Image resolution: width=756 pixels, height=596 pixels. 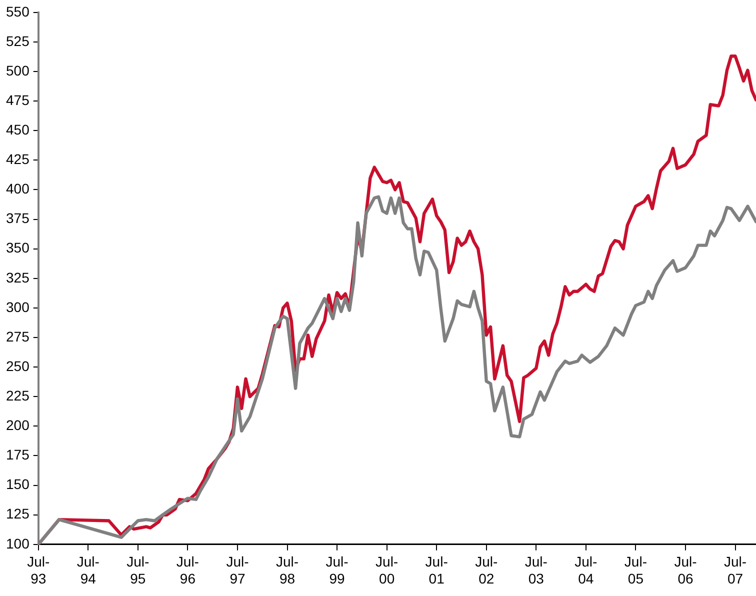 I want to click on x-tick-label: Jul- 06, so click(x=686, y=570).